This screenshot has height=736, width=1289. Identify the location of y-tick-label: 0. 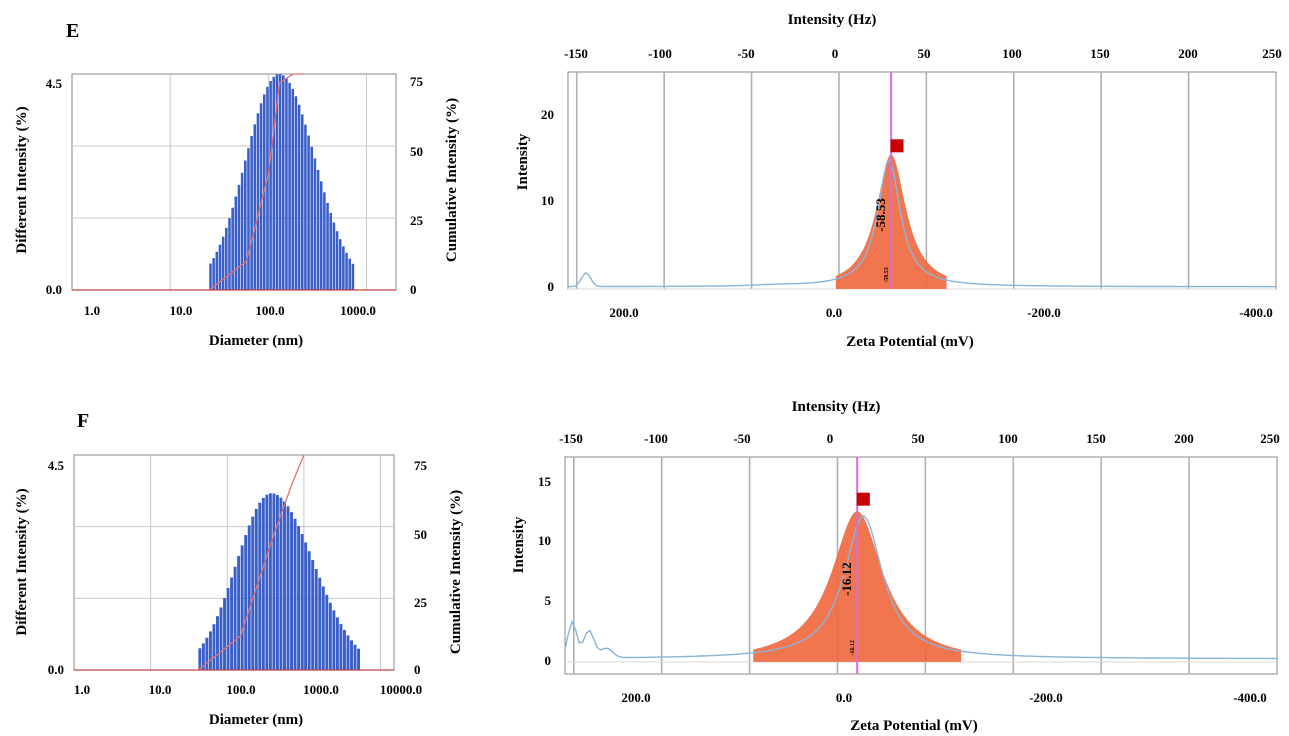
(551, 286).